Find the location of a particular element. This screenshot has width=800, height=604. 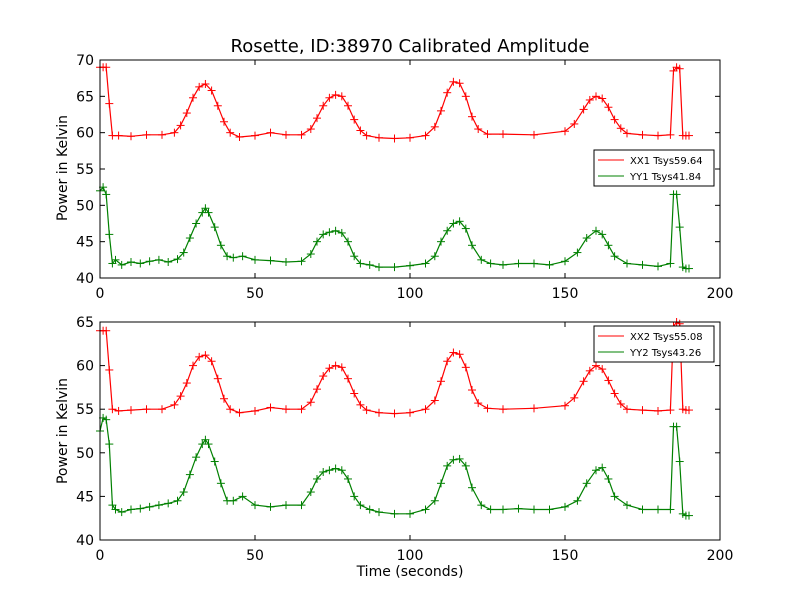

x-tick-label: 200 is located at coordinates (720, 294).